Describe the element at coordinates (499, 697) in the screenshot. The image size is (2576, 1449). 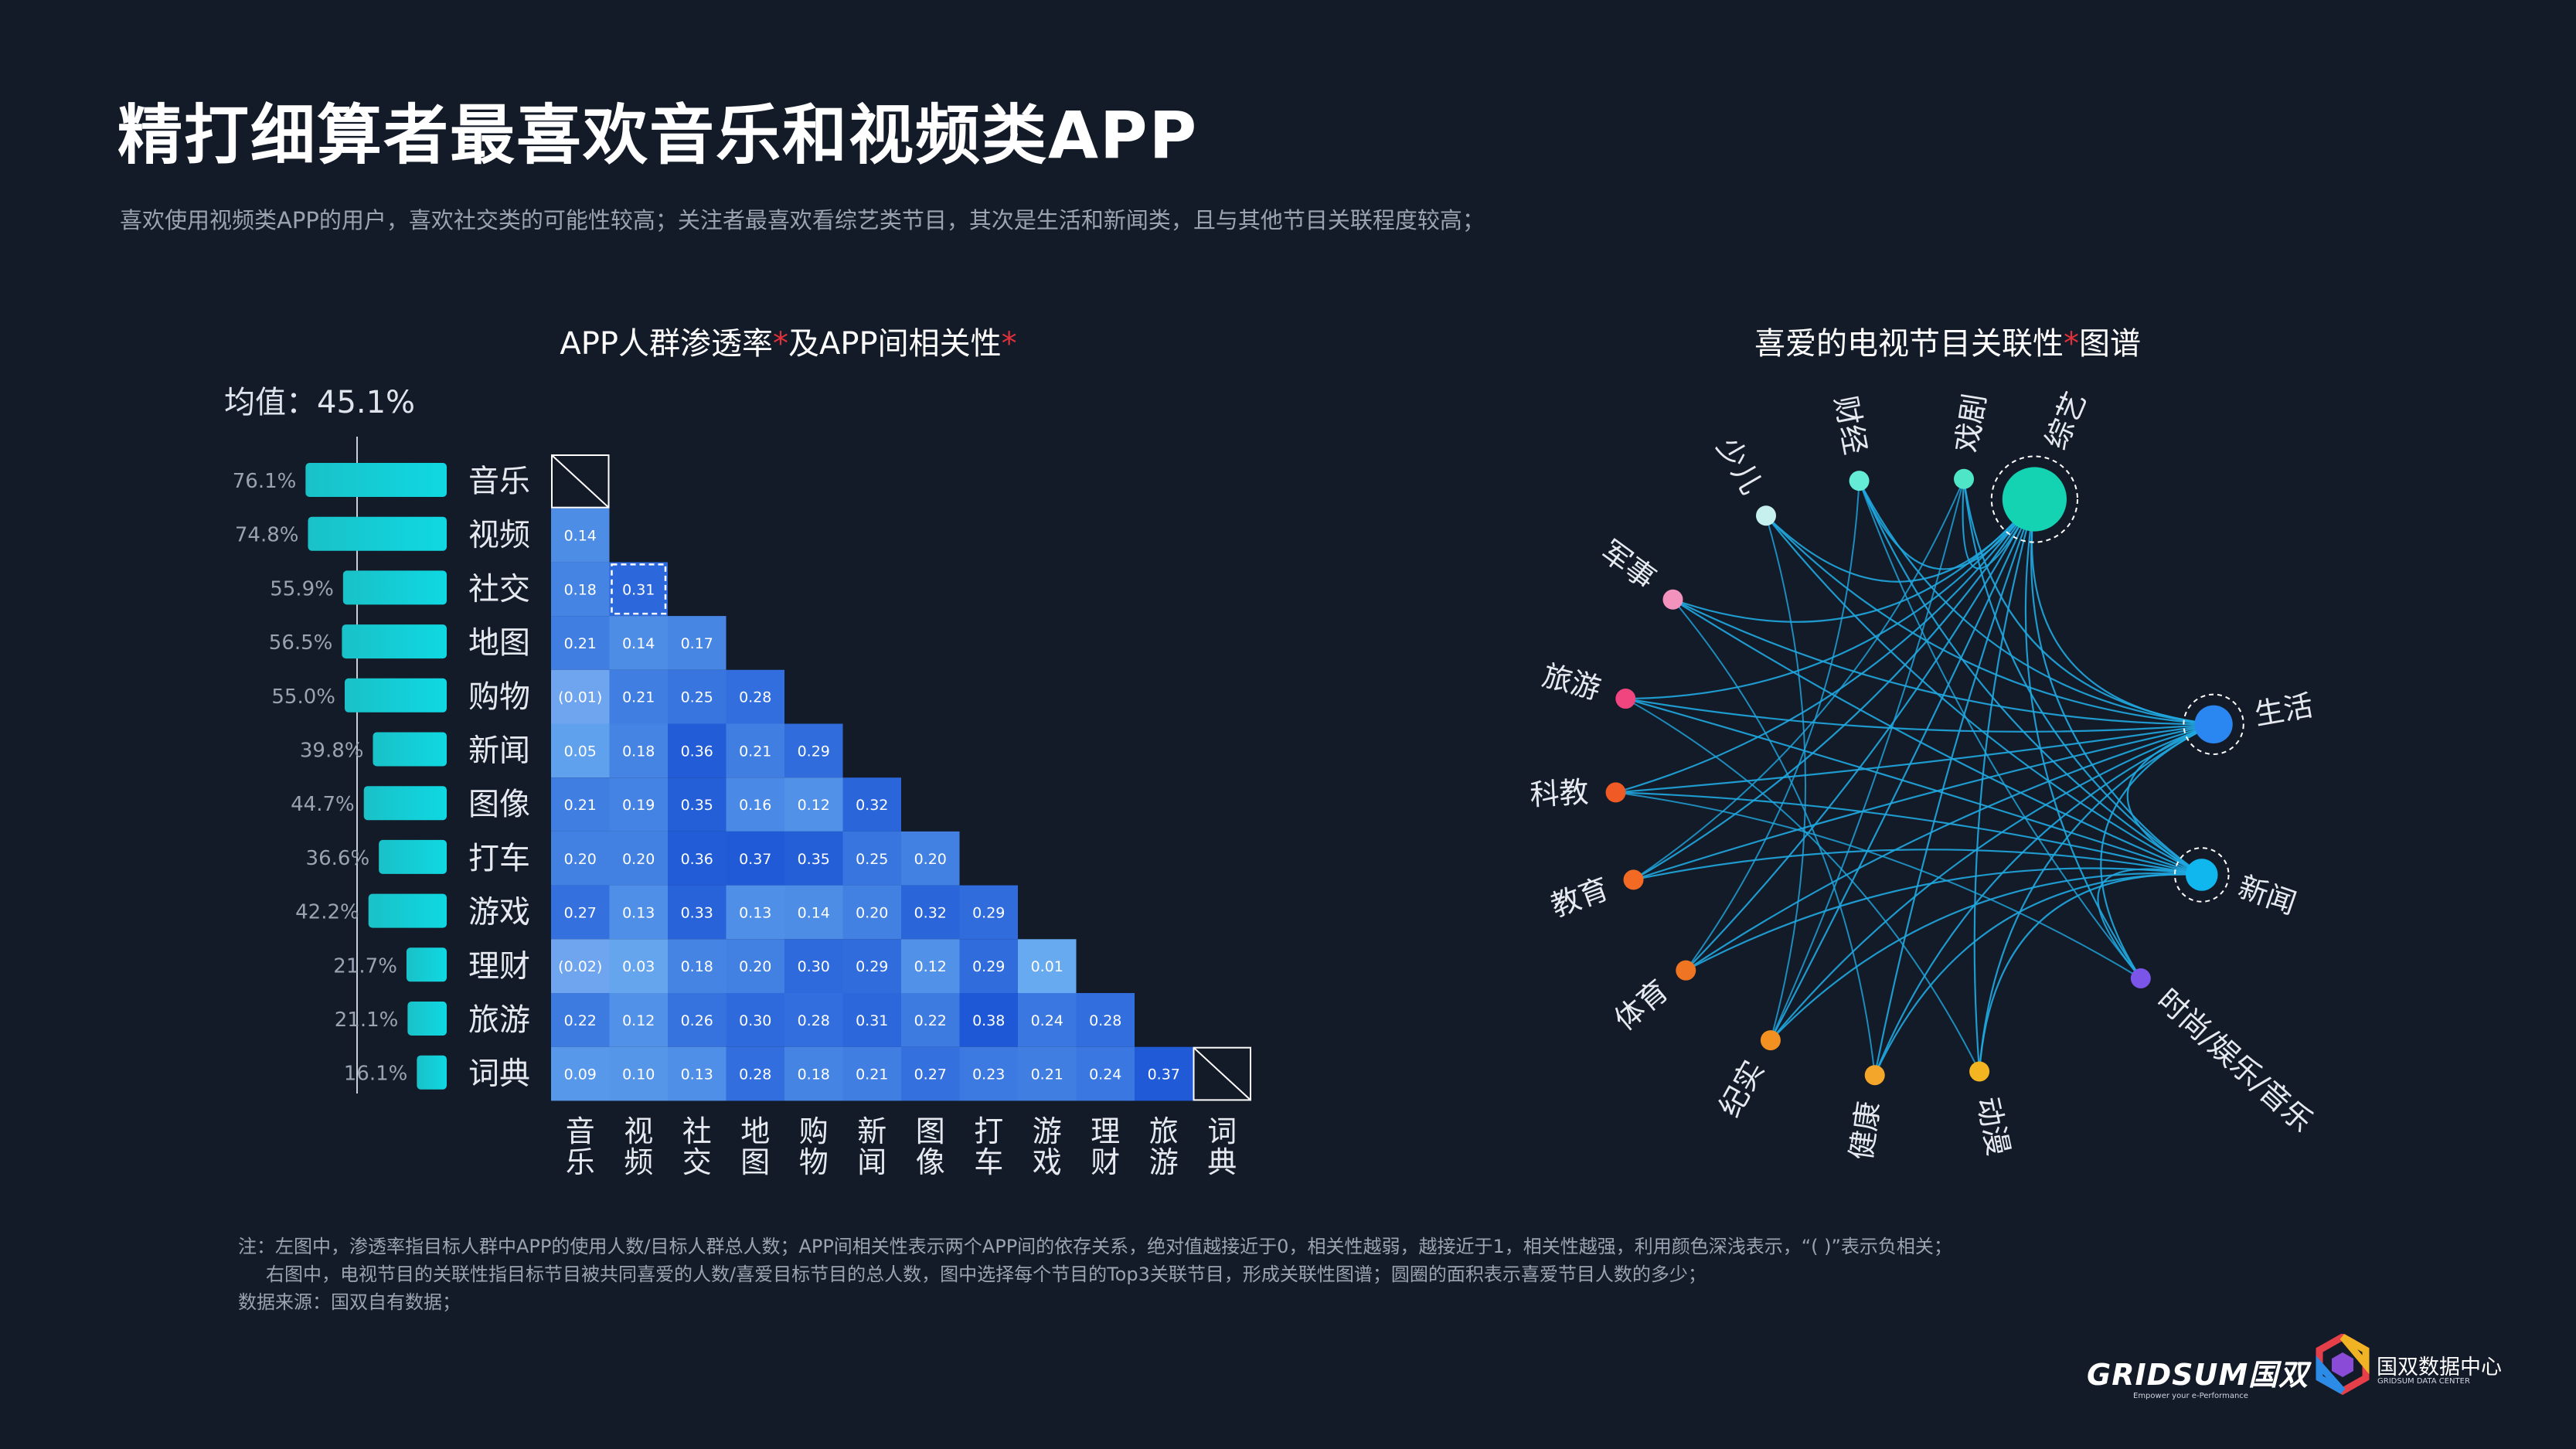
I see `bar-category-label: 购物` at that location.